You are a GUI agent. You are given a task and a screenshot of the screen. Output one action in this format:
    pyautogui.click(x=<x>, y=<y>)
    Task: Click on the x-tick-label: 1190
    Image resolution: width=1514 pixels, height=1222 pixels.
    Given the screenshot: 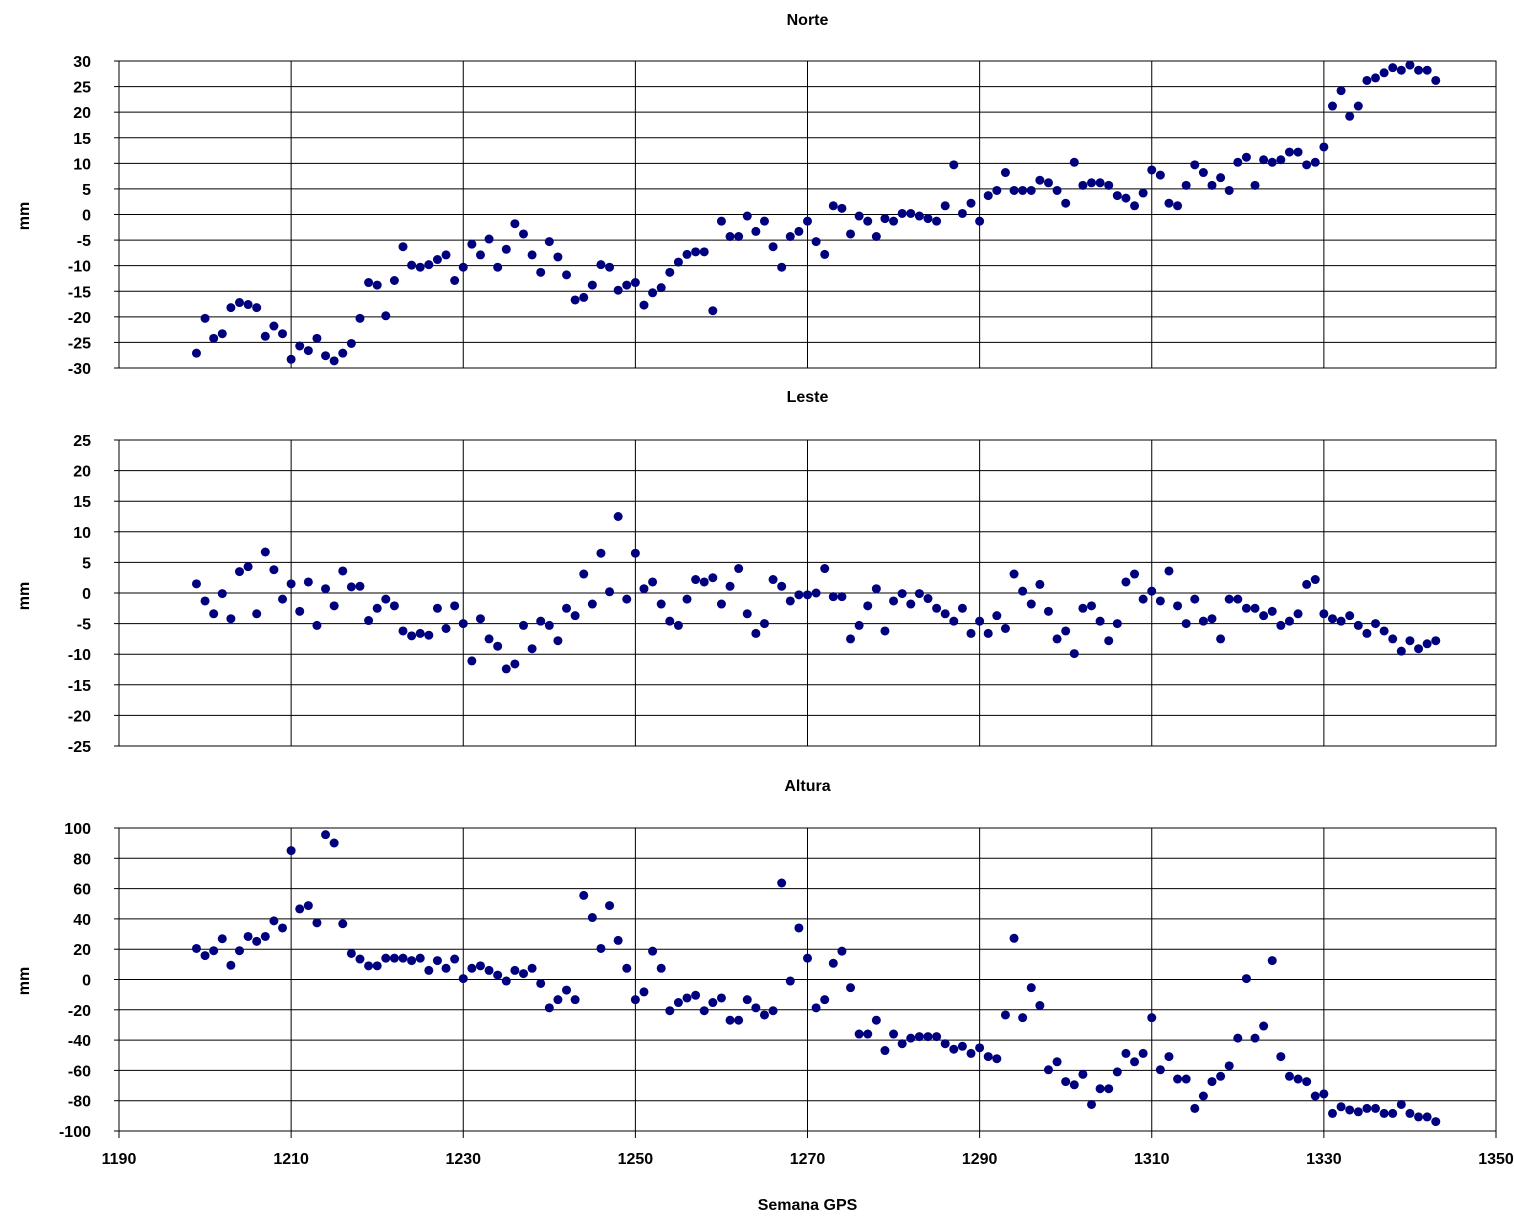 What is the action you would take?
    pyautogui.click(x=119, y=1159)
    